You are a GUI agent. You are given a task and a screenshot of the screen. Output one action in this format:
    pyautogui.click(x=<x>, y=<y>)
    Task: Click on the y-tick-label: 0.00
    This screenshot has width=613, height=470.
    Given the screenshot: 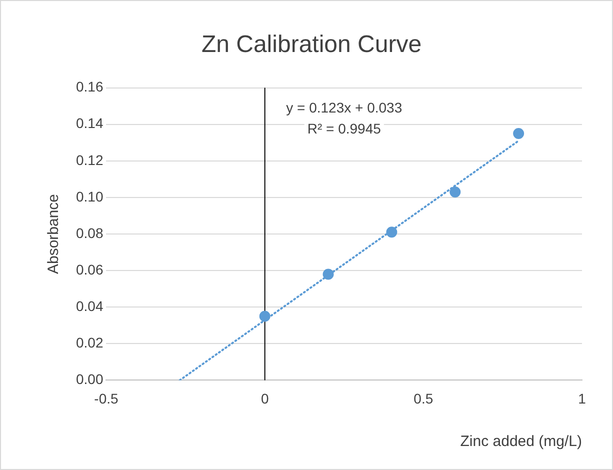 What is the action you would take?
    pyautogui.click(x=90, y=379)
    